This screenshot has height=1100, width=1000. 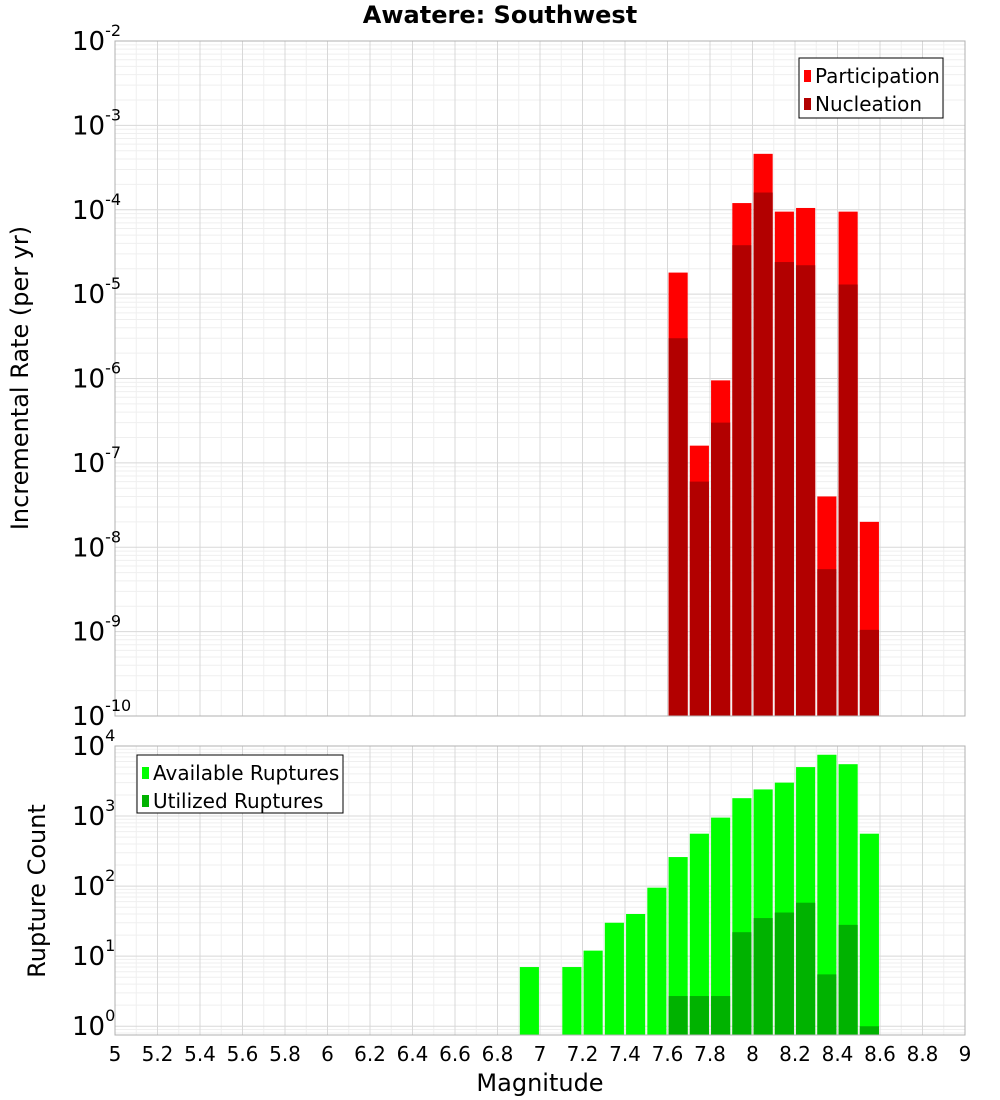 I want to click on chart-title: Awatere: Southwest, so click(x=500, y=15).